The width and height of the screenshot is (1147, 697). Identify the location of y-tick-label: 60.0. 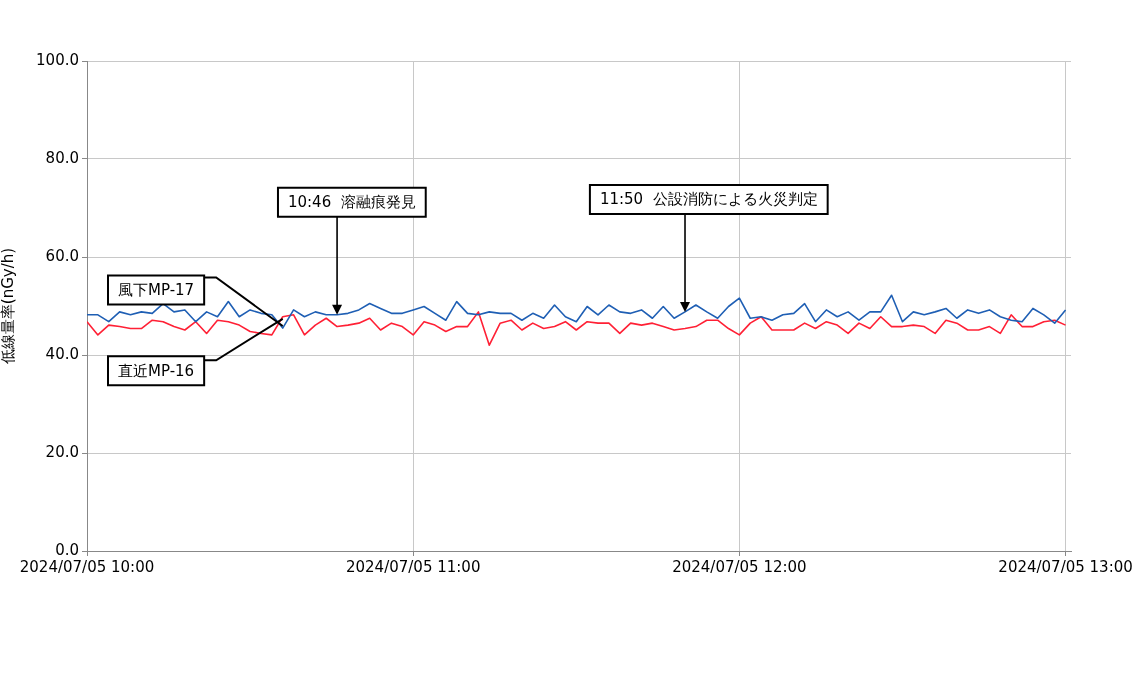
(62, 255).